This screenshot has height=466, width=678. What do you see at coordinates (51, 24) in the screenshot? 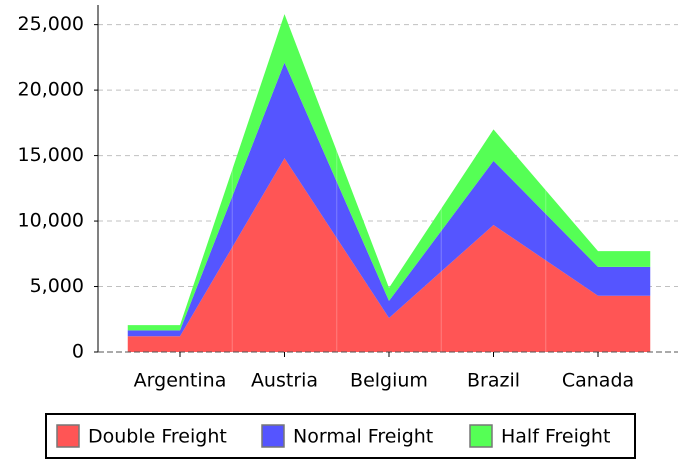
I see `y-tick-label: 25,000` at bounding box center [51, 24].